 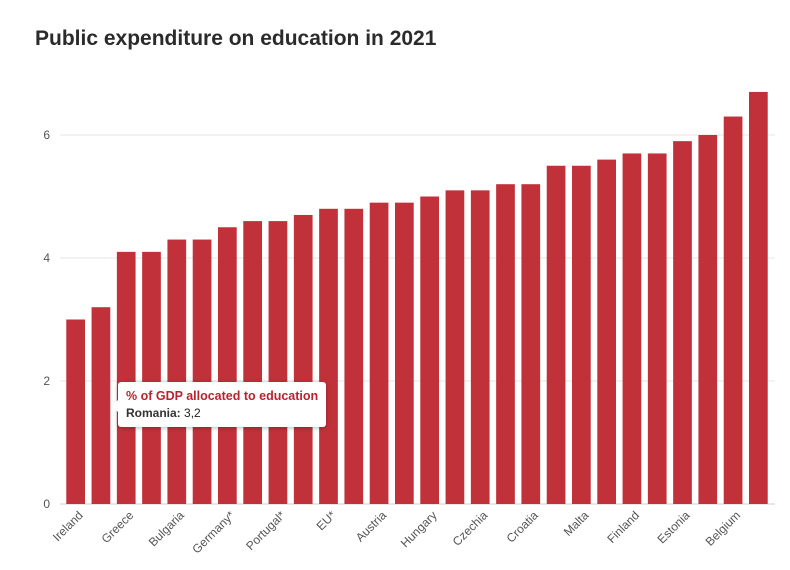 What do you see at coordinates (222, 413) in the screenshot?
I see `tooltip-row: Romania: 3,2` at bounding box center [222, 413].